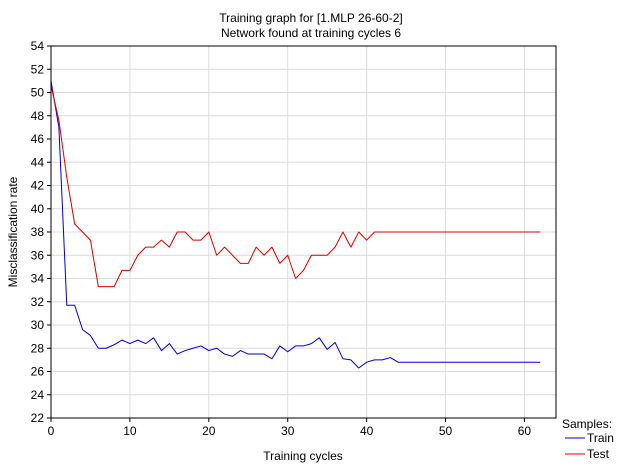  I want to click on y-tick-label: 30, so click(38, 325).